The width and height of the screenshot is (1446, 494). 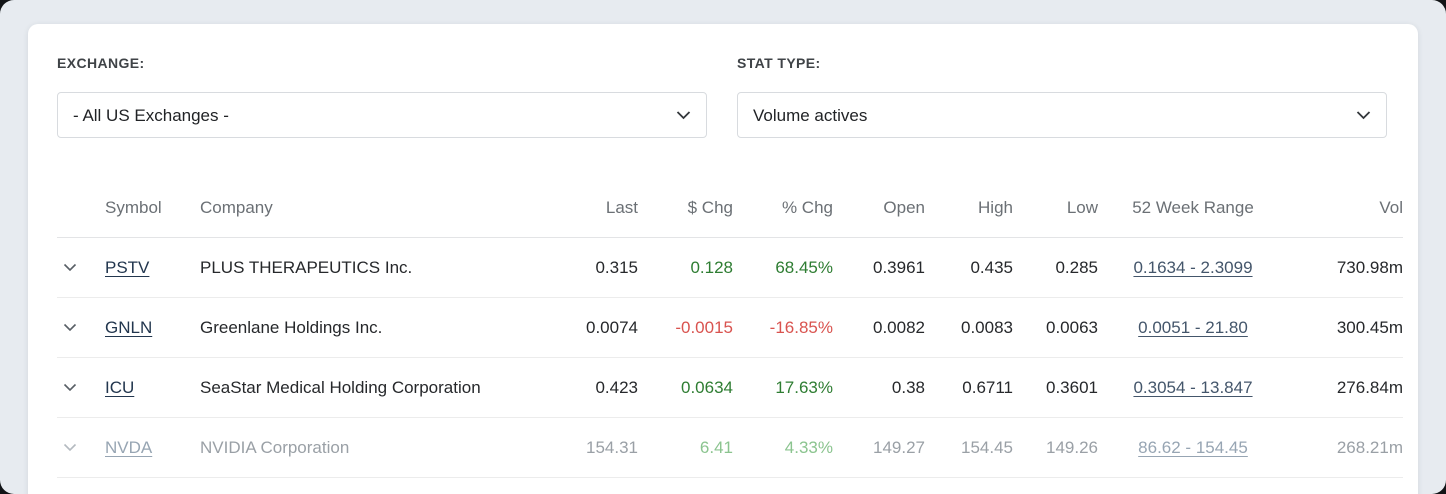 What do you see at coordinates (616, 267) in the screenshot?
I see `last-price: 0.315` at bounding box center [616, 267].